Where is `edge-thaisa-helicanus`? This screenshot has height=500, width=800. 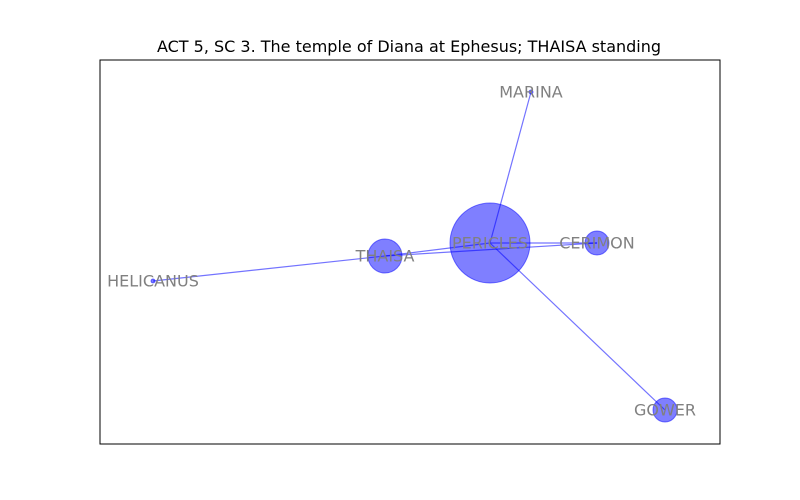
edge-thaisa-helicanus is located at coordinates (269, 268).